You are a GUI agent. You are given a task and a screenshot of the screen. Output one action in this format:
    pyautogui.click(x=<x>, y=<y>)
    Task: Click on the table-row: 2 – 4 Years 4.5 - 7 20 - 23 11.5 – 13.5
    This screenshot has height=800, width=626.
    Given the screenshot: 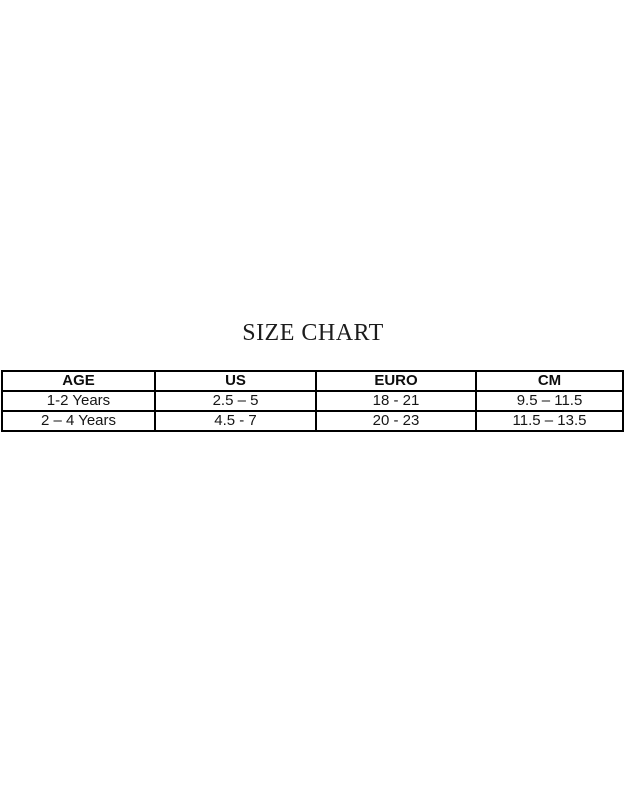 What is the action you would take?
    pyautogui.click(x=312, y=421)
    